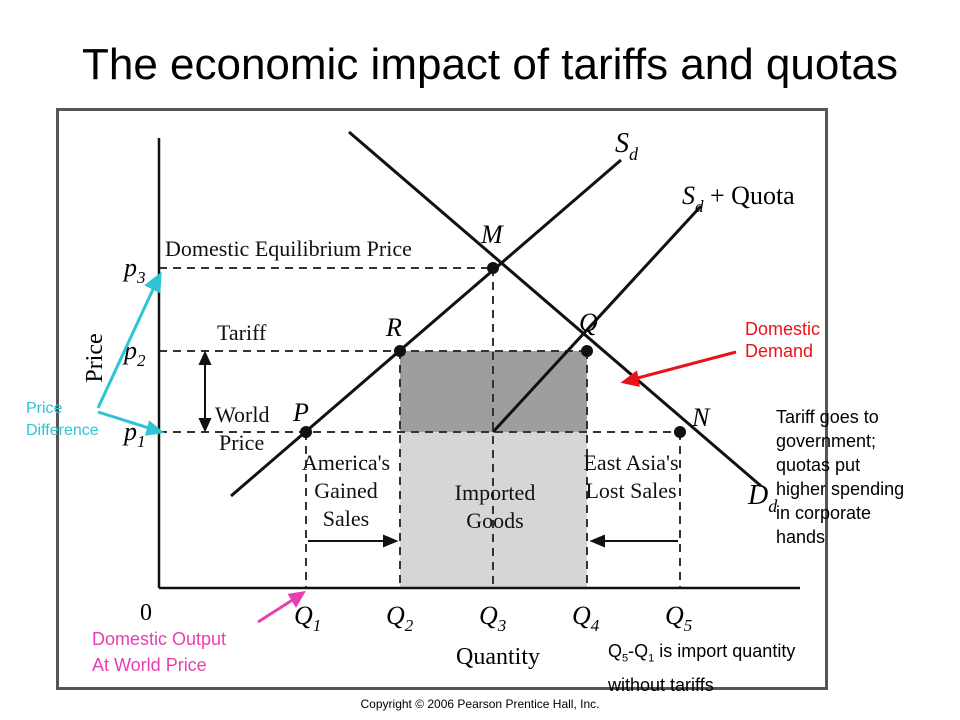 The width and height of the screenshot is (960, 720). I want to click on y-axis-label: Price, so click(95, 357).